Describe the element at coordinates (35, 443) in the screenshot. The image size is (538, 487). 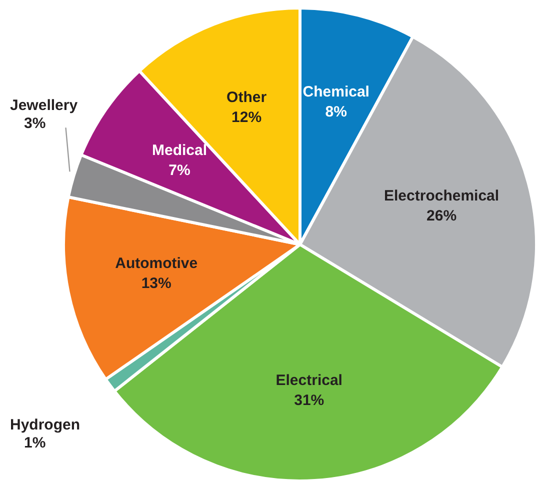
I see `data-label: 1%` at that location.